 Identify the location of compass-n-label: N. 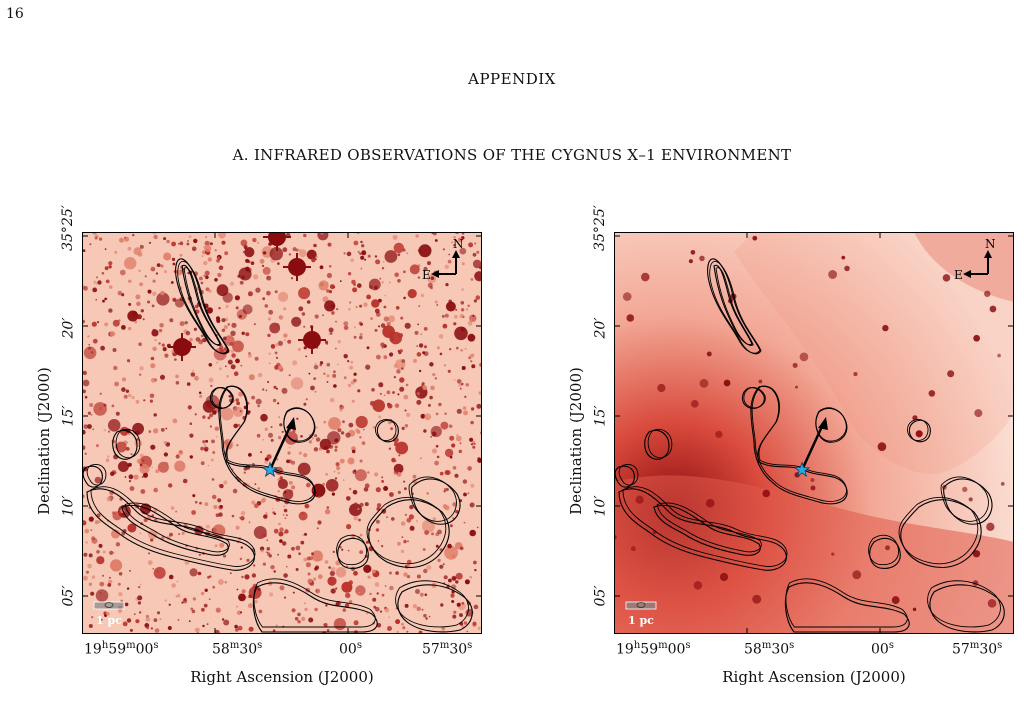
(990, 244).